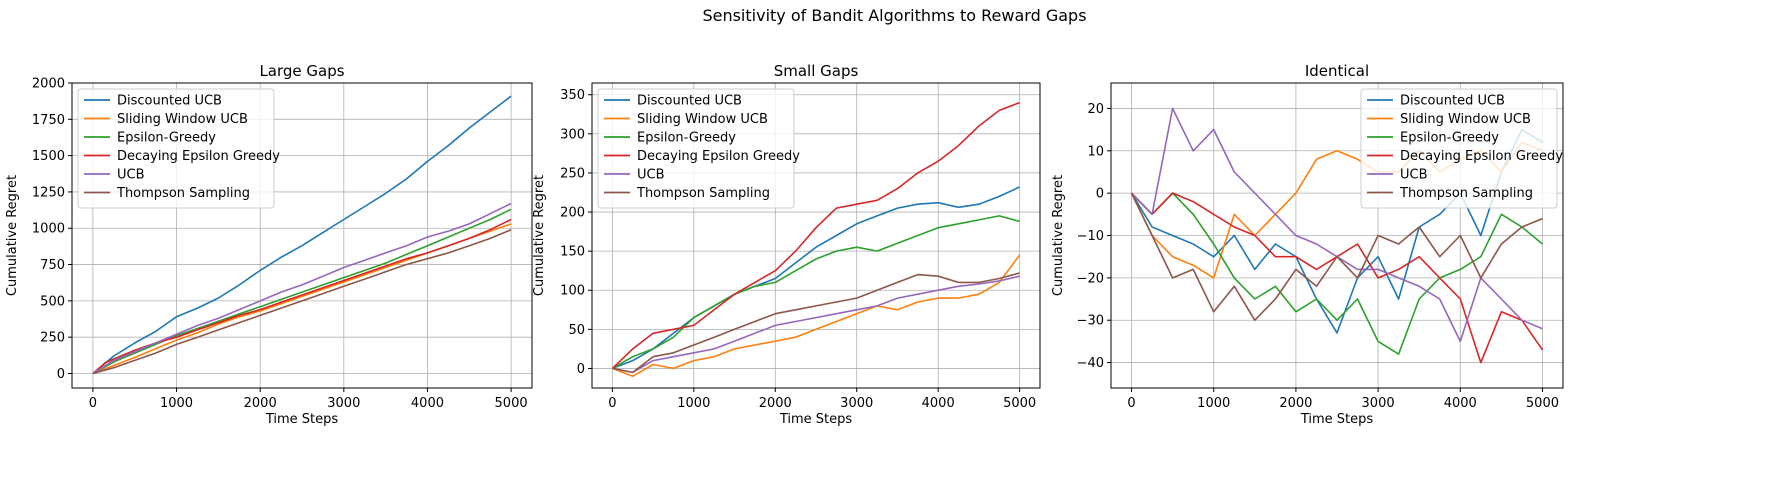 The height and width of the screenshot is (495, 1789). What do you see at coordinates (1337, 71) in the screenshot?
I see `subplot-title: Identical` at bounding box center [1337, 71].